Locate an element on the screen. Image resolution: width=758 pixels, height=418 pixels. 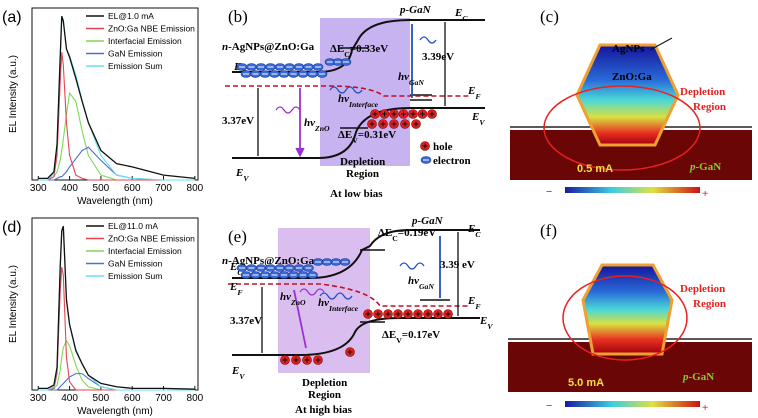
plus: + is located at coordinates (705, 194).